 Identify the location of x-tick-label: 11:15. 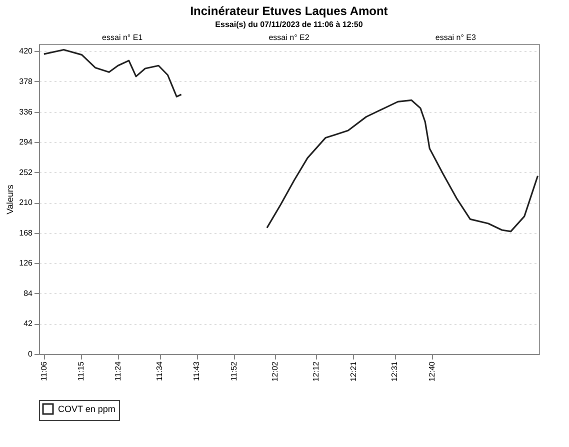
(81, 370).